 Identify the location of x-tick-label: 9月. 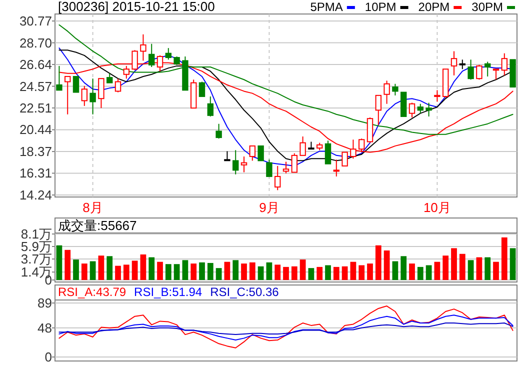
(269, 207).